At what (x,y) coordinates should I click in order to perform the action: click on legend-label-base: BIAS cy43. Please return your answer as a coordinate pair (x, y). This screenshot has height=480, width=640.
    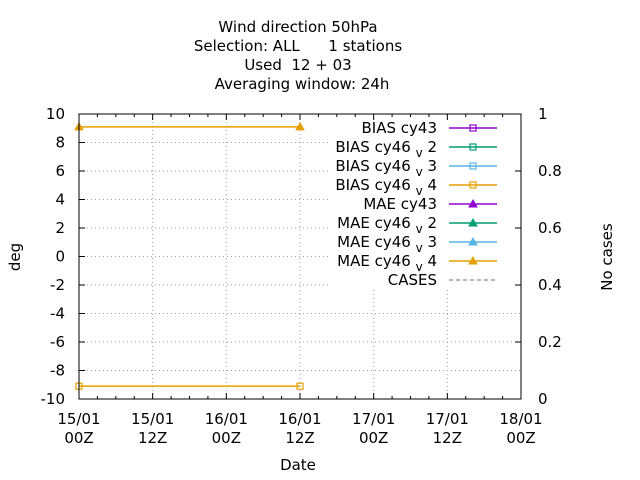
    Looking at the image, I should click on (399, 128).